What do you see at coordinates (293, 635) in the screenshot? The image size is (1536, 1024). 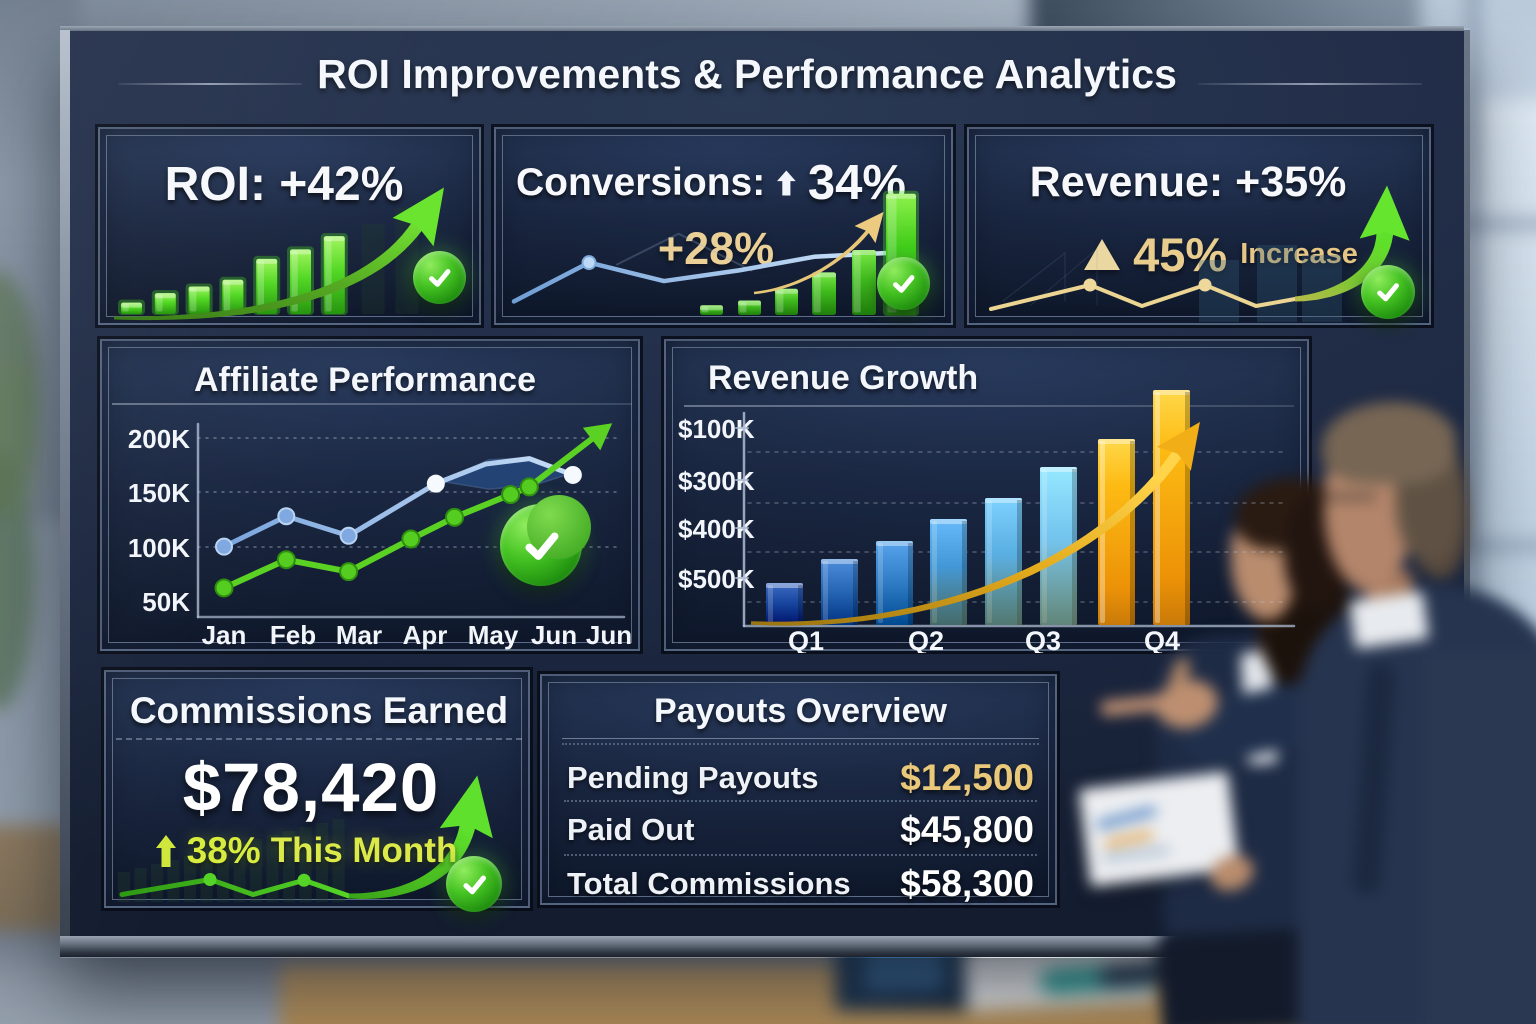 I see `x-tick-label: Feb` at bounding box center [293, 635].